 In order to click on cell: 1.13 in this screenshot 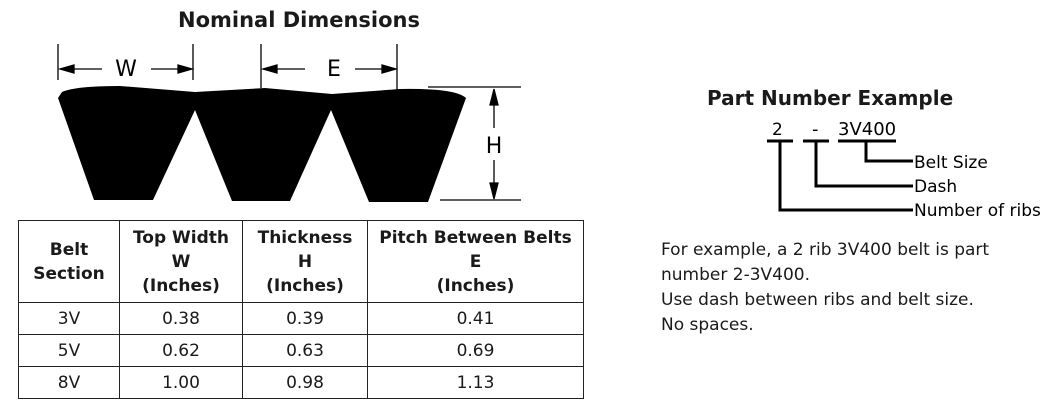, I will do `click(475, 382)`.